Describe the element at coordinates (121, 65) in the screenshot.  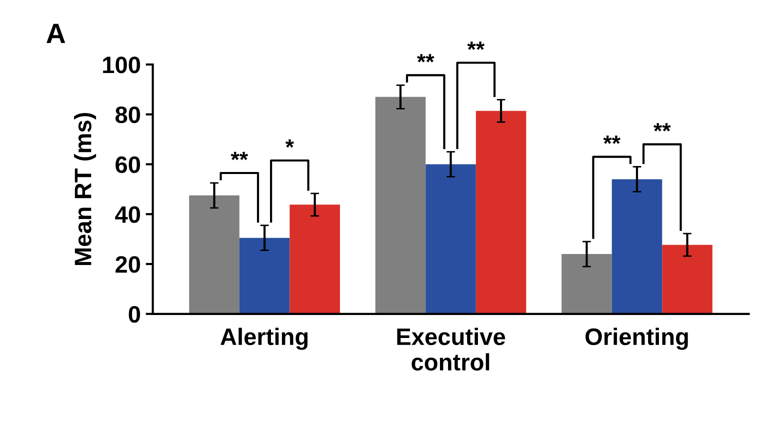
I see `y-tick-label: 100` at that location.